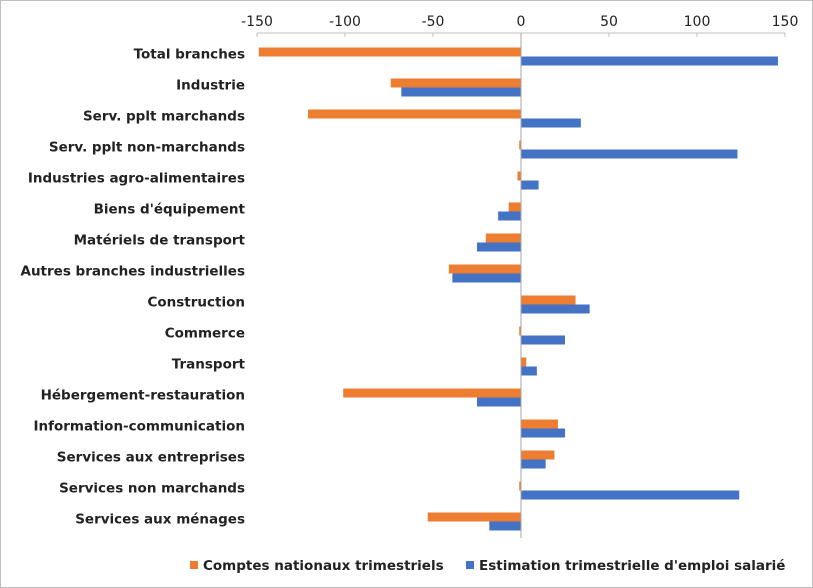 This screenshot has width=813, height=588. Describe the element at coordinates (160, 241) in the screenshot. I see `y-tick-label: Matériels de transport` at that location.